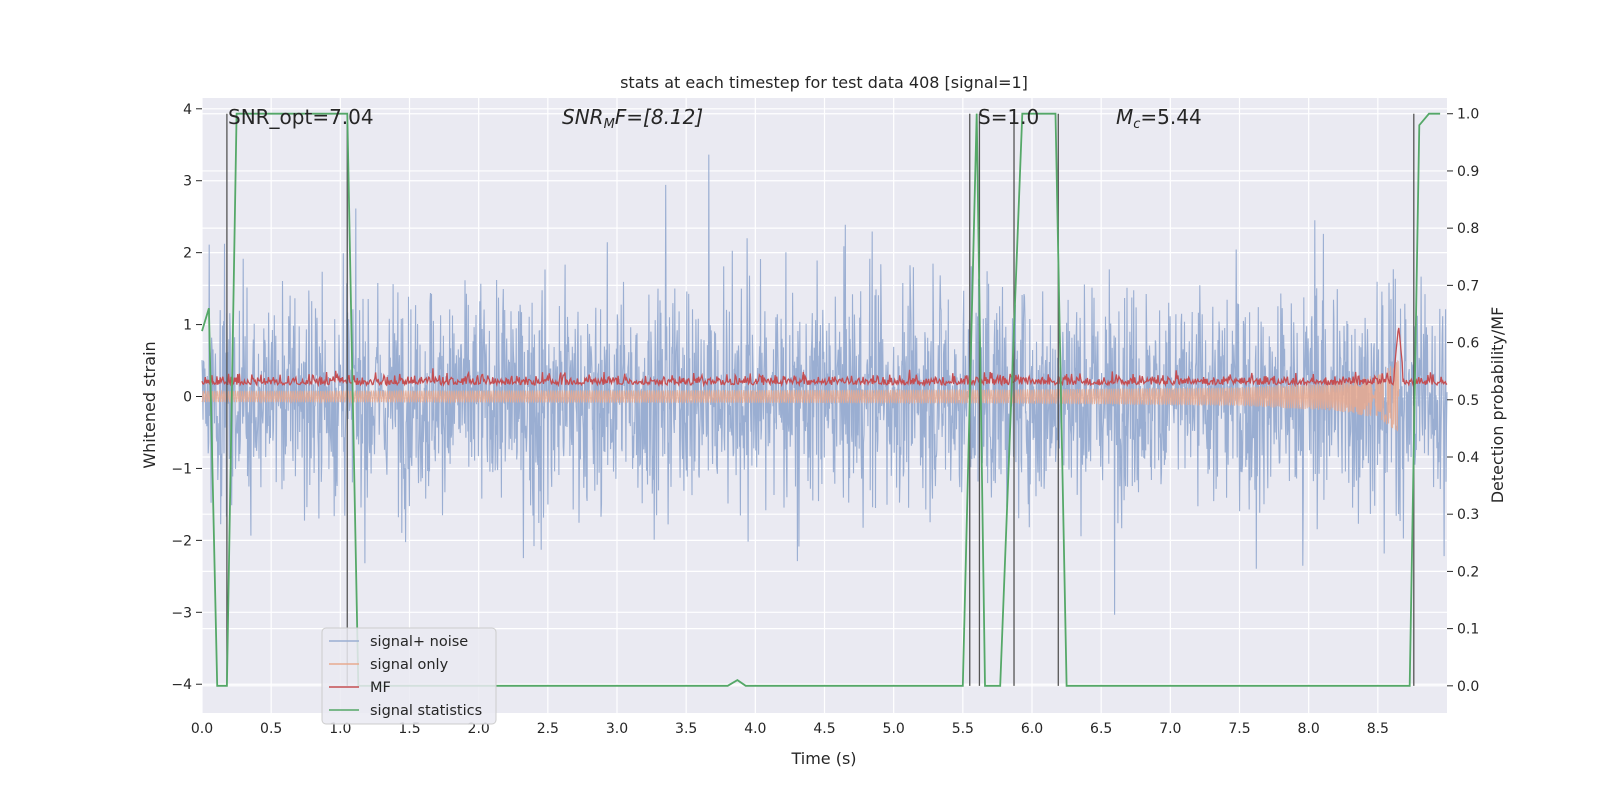  What do you see at coordinates (823, 758) in the screenshot?
I see `x-axis-label: Time (s)` at bounding box center [823, 758].